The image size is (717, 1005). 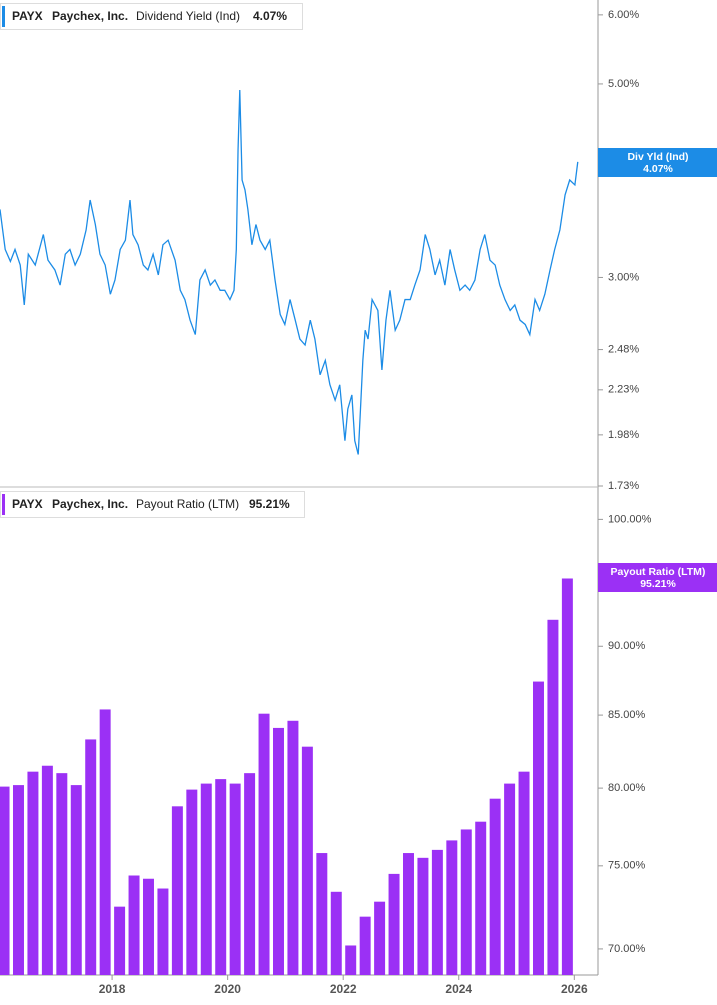 I want to click on series-name: Dividend Yield (Ind), so click(x=188, y=16).